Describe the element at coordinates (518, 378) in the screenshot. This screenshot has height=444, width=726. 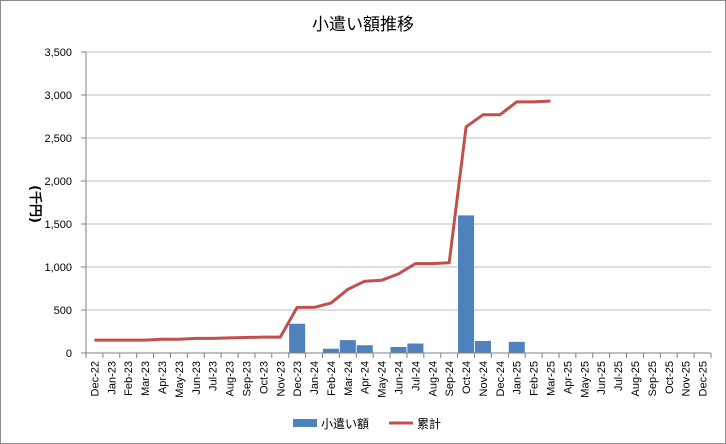
I see `x-tick-label: Jan-25` at that location.